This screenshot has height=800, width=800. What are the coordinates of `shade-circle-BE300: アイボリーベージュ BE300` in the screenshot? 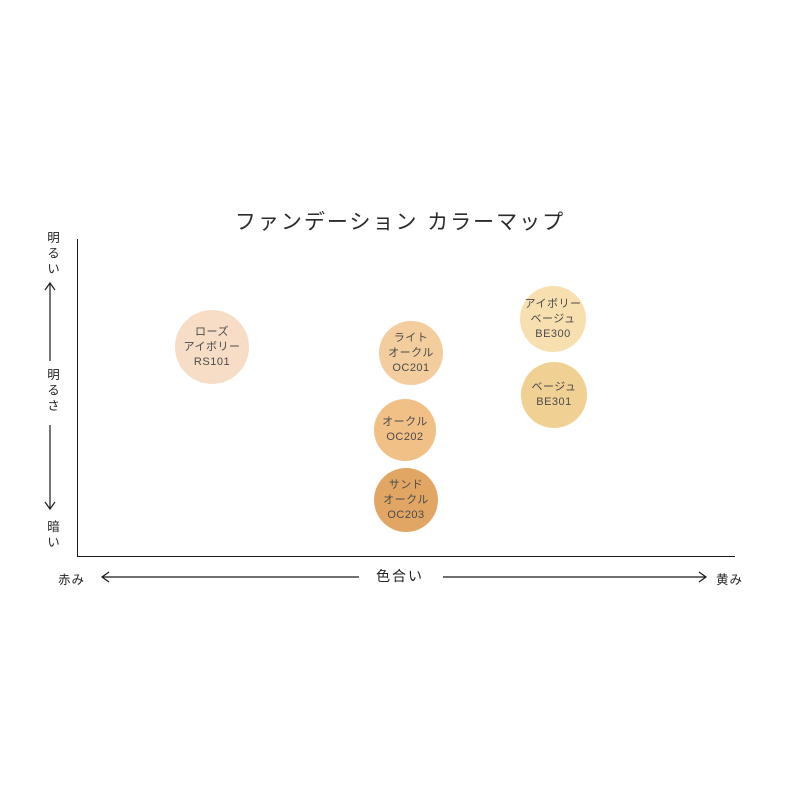 It's located at (553, 319).